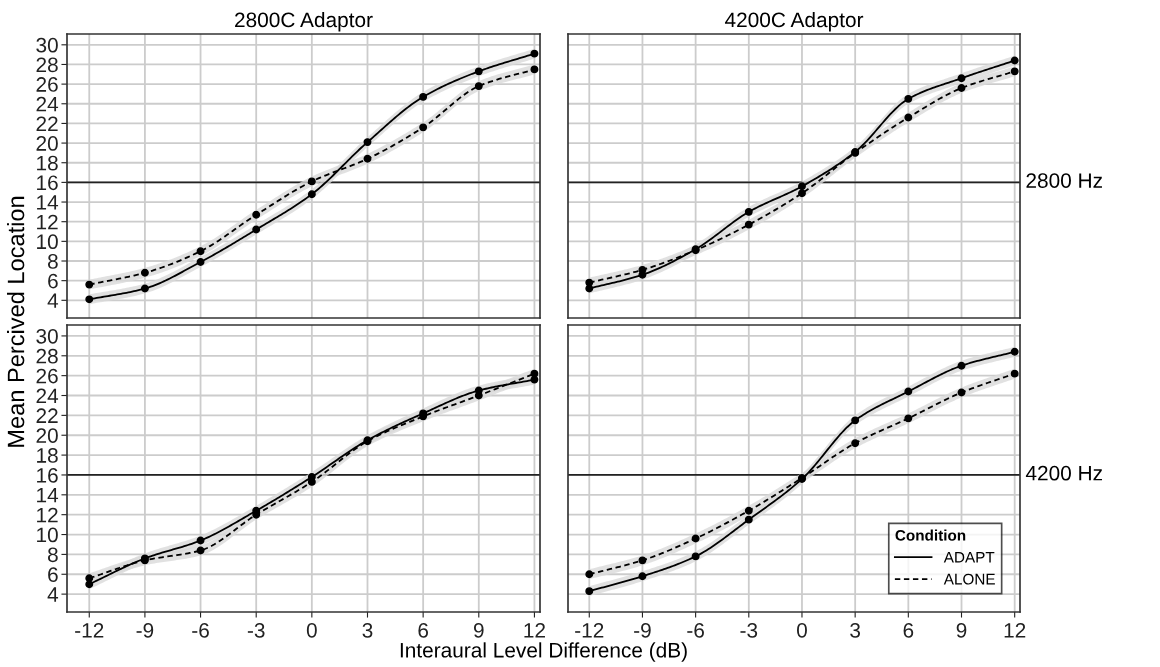  What do you see at coordinates (1064, 180) in the screenshot?
I see `text: 2800 Hz` at bounding box center [1064, 180].